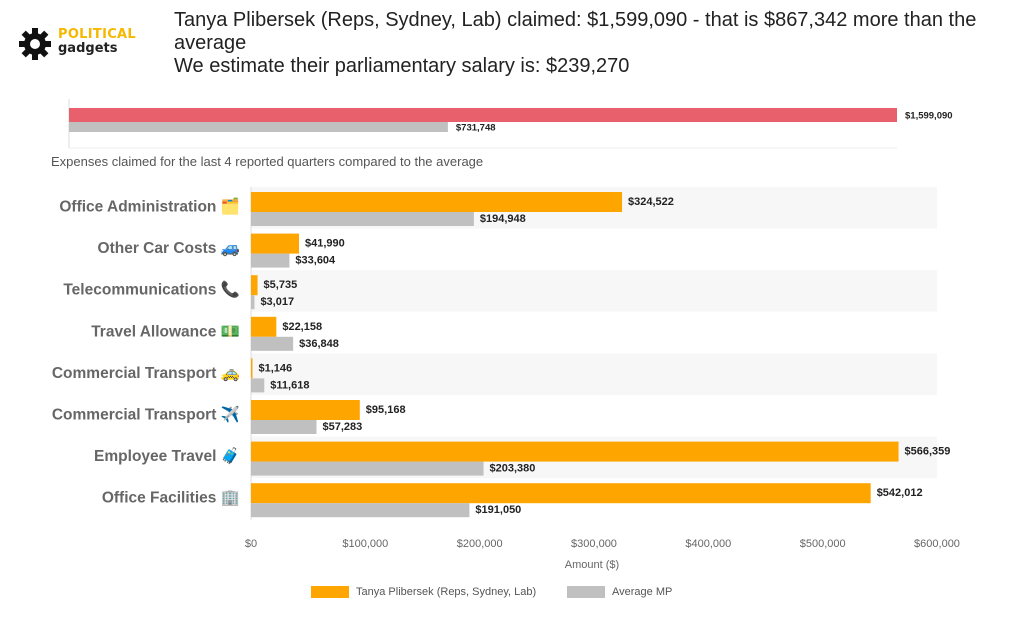 The width and height of the screenshot is (1028, 629). I want to click on category-label: Travel Allowance 💵, so click(165, 331).